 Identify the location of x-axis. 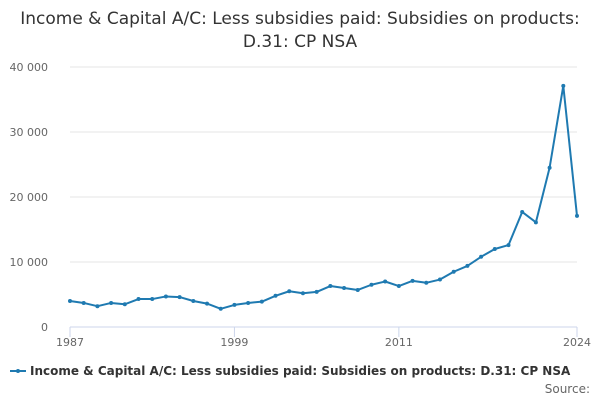
(323, 331).